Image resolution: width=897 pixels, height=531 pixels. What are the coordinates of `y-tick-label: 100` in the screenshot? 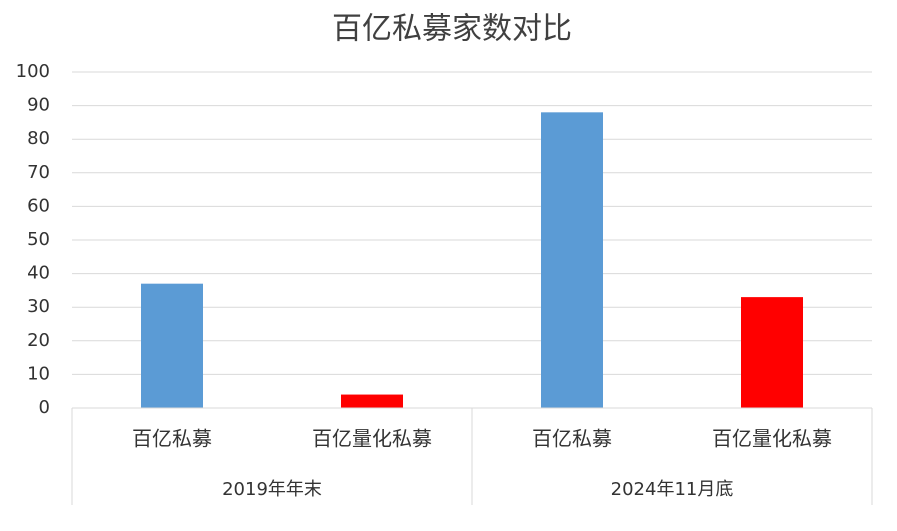 It's located at (33, 71).